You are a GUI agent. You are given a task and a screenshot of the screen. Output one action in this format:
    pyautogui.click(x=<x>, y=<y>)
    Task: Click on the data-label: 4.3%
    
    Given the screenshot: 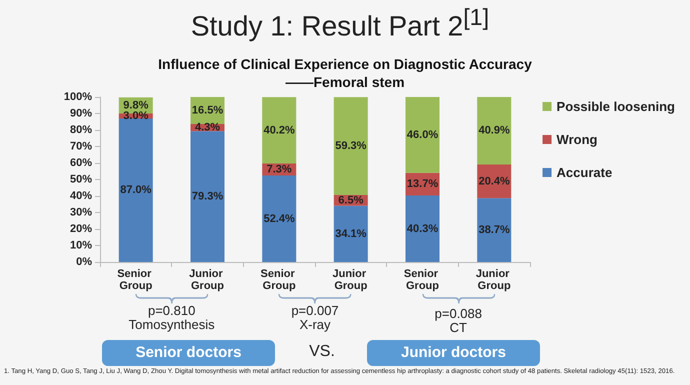 What is the action you would take?
    pyautogui.click(x=207, y=128)
    